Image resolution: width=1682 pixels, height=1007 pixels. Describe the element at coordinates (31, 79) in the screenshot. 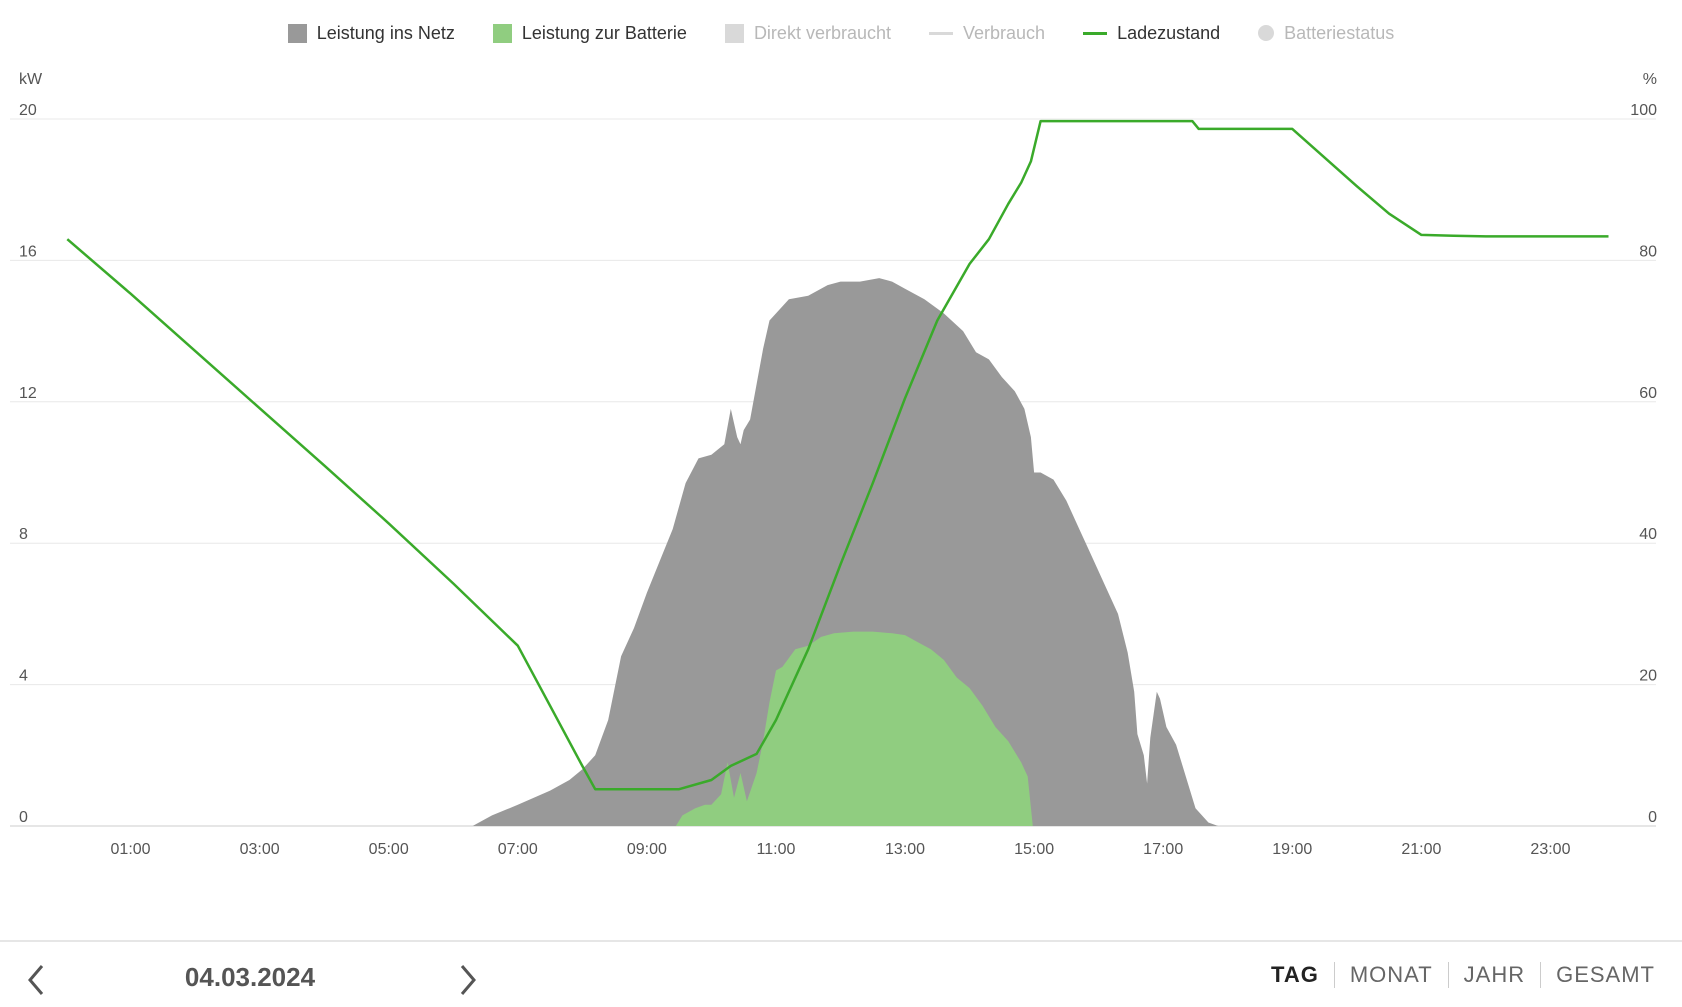

I see `left-axis-unit: kW` at that location.